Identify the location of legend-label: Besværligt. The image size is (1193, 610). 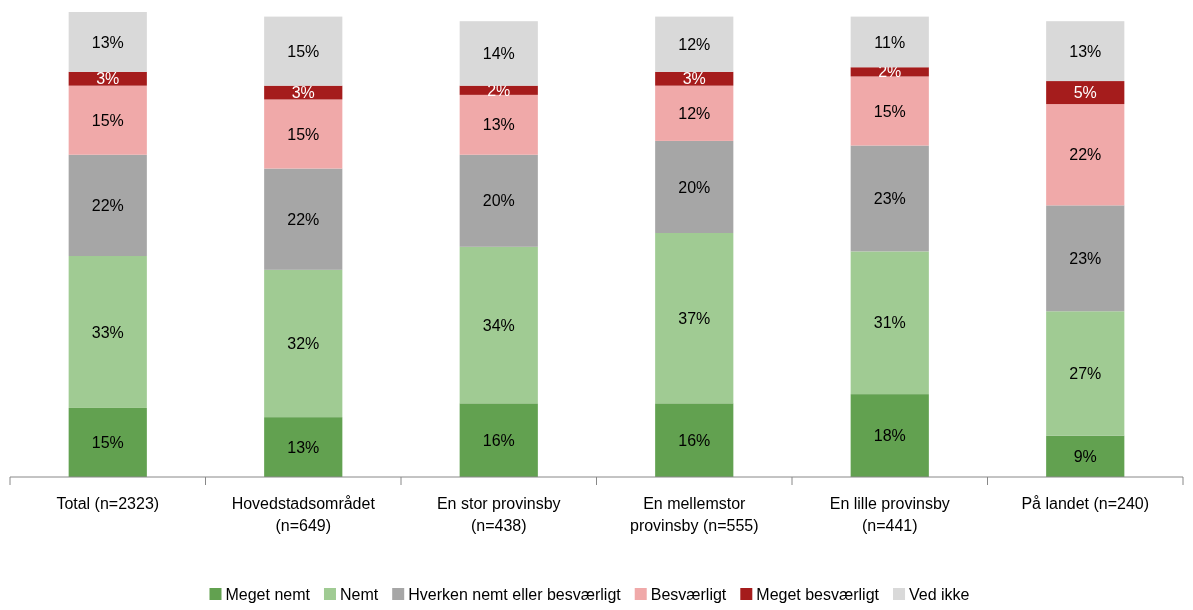
(688, 594).